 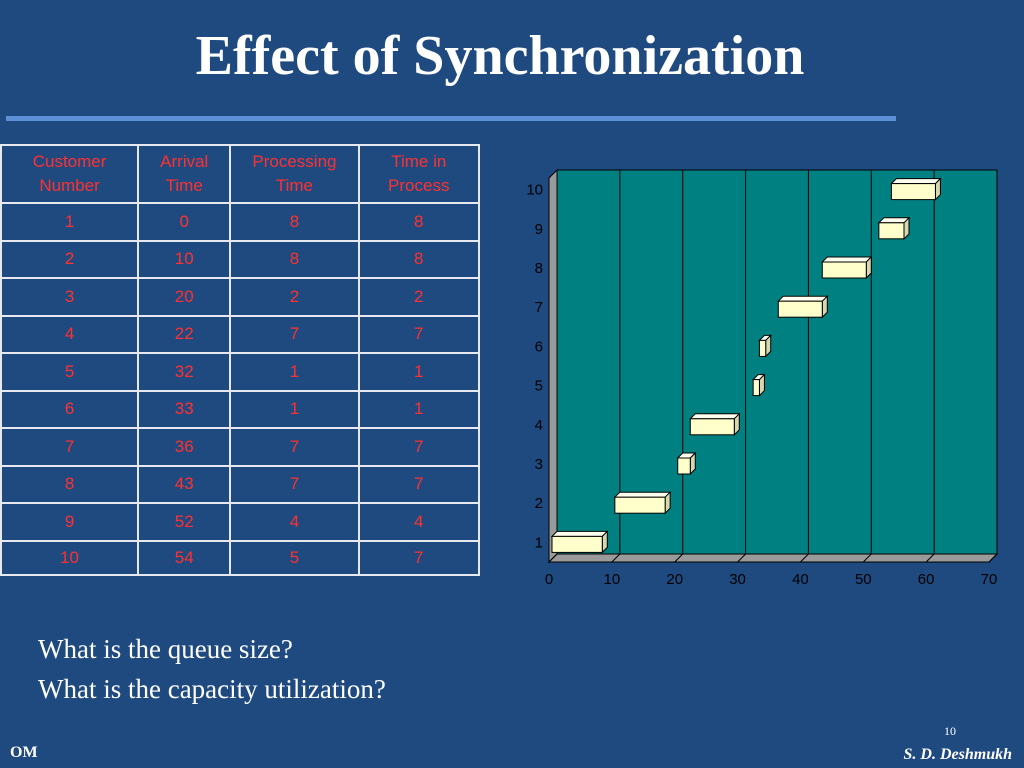 I want to click on table-row: 9 52 4 4, so click(x=240, y=522).